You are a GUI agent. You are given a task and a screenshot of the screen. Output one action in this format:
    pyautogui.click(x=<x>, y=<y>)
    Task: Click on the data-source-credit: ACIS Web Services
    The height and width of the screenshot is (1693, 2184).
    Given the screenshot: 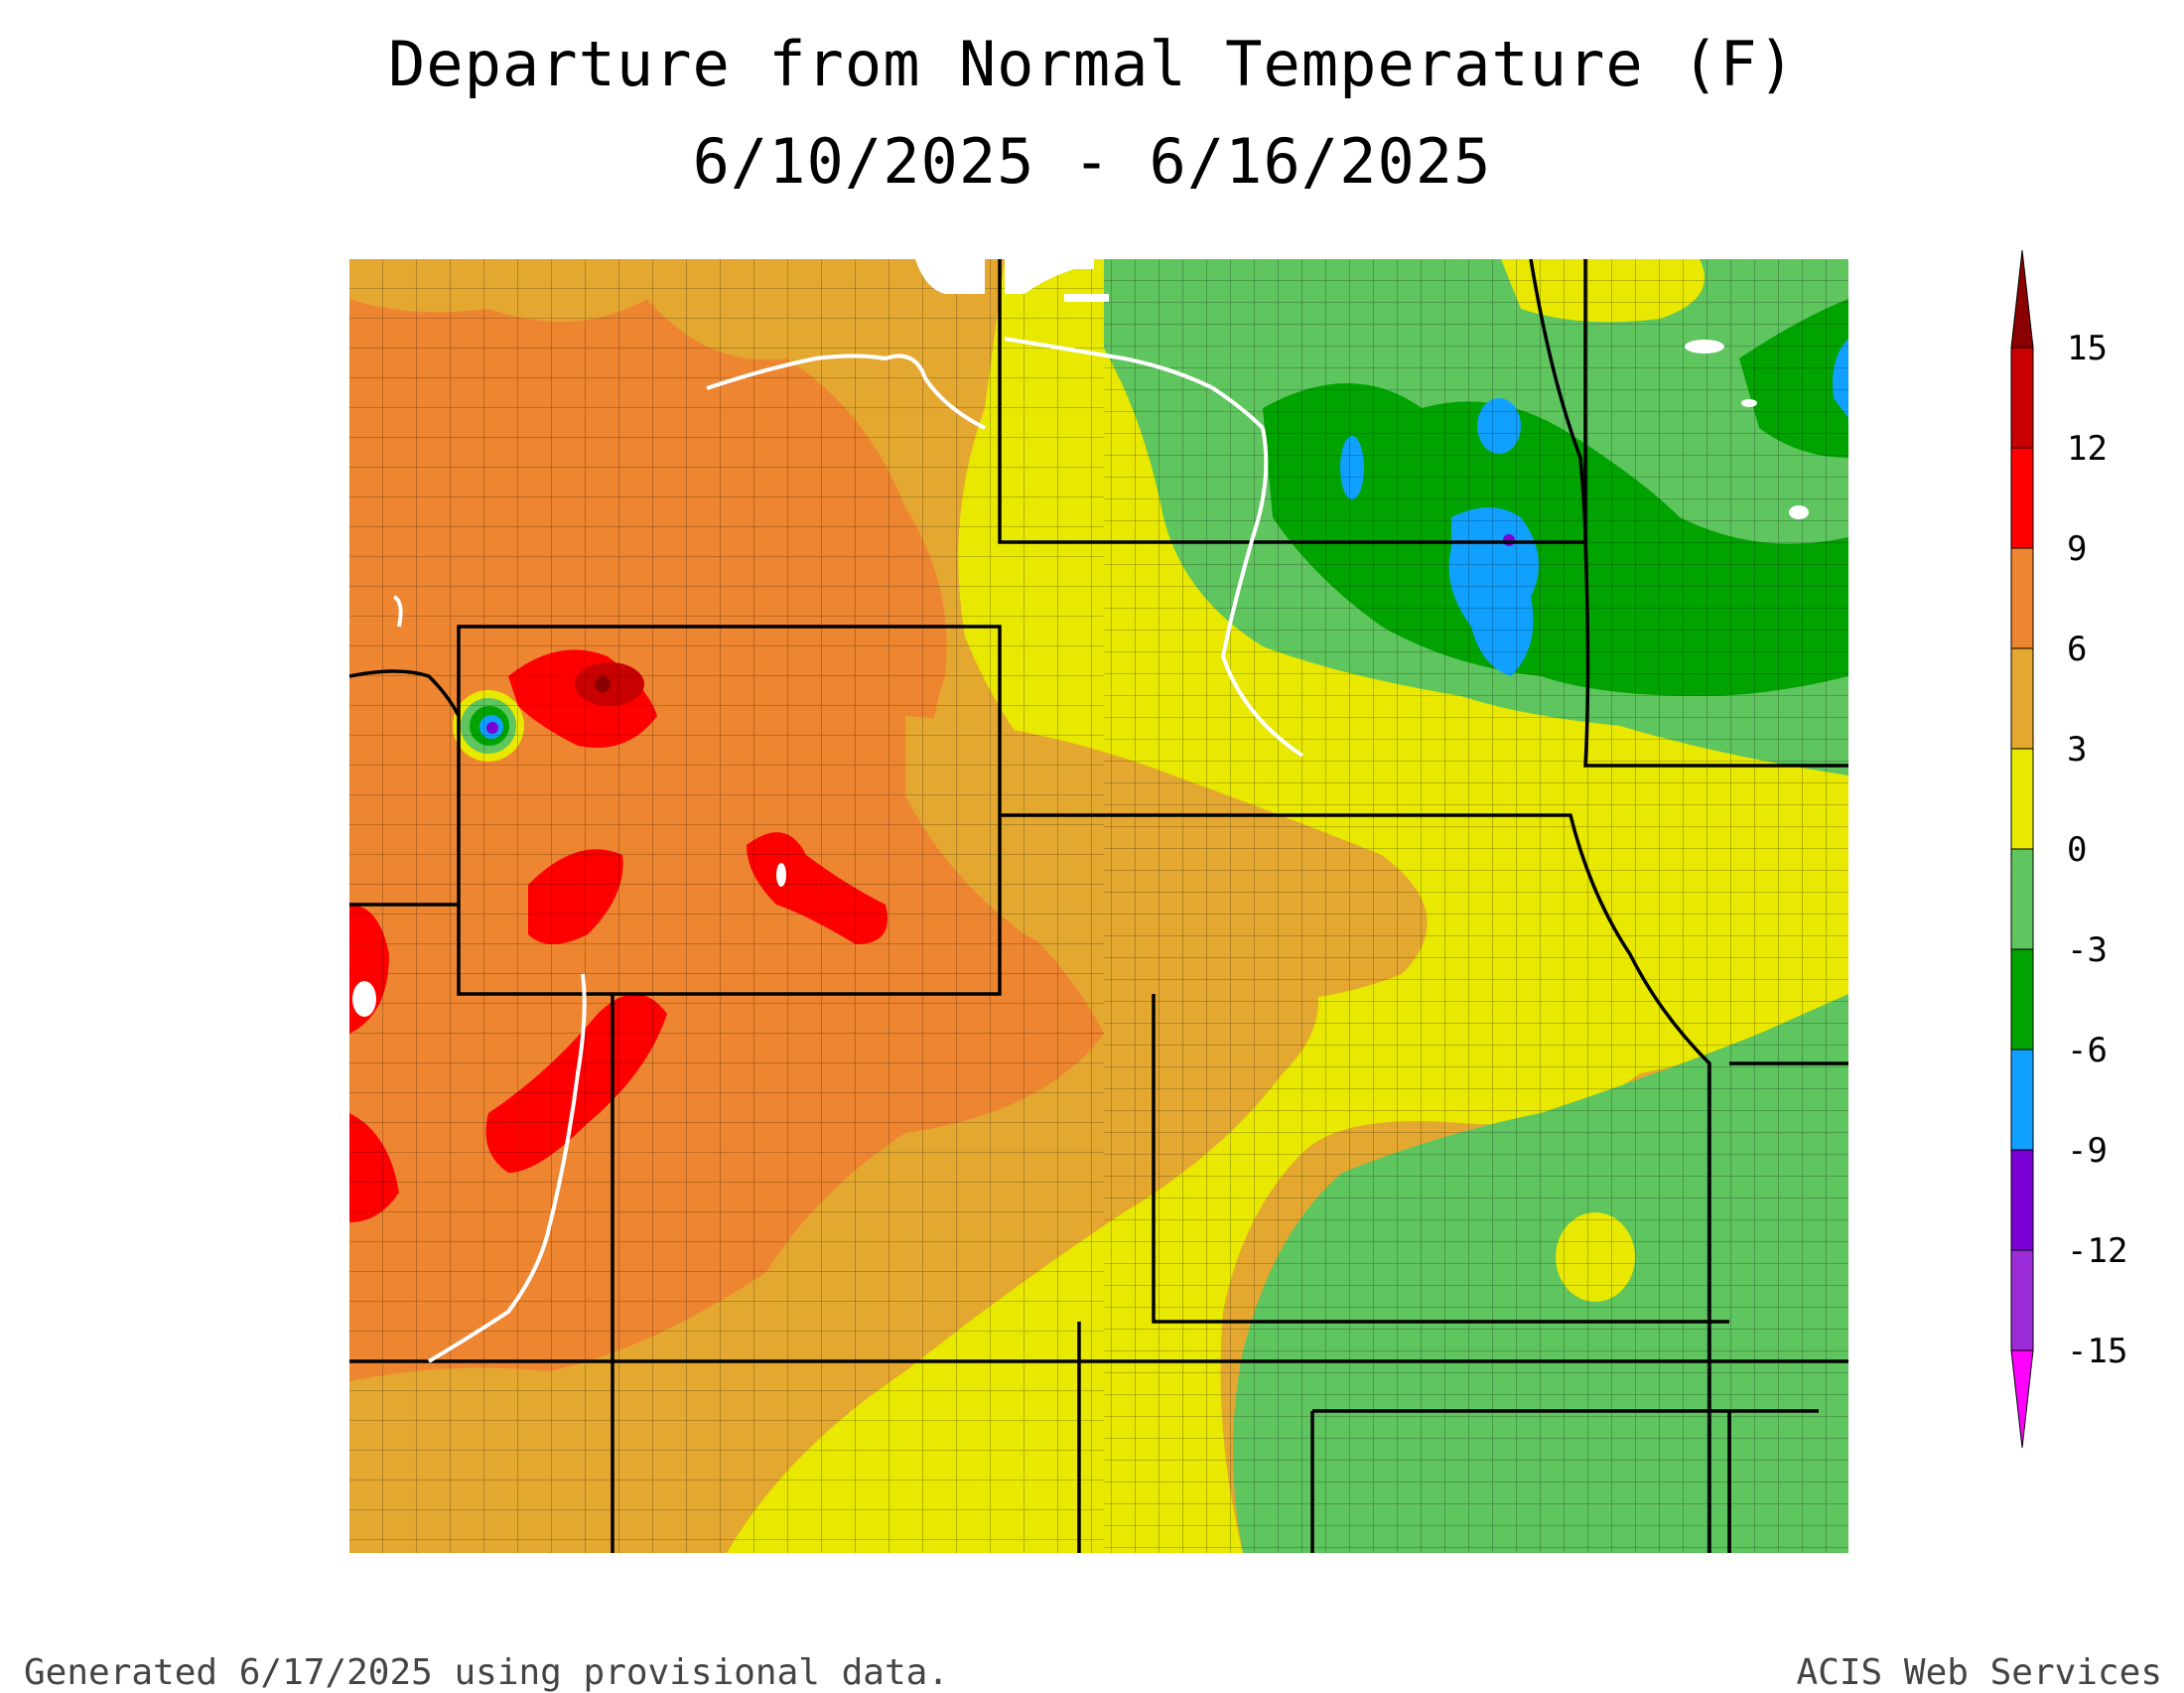 What is the action you would take?
    pyautogui.click(x=1979, y=1672)
    